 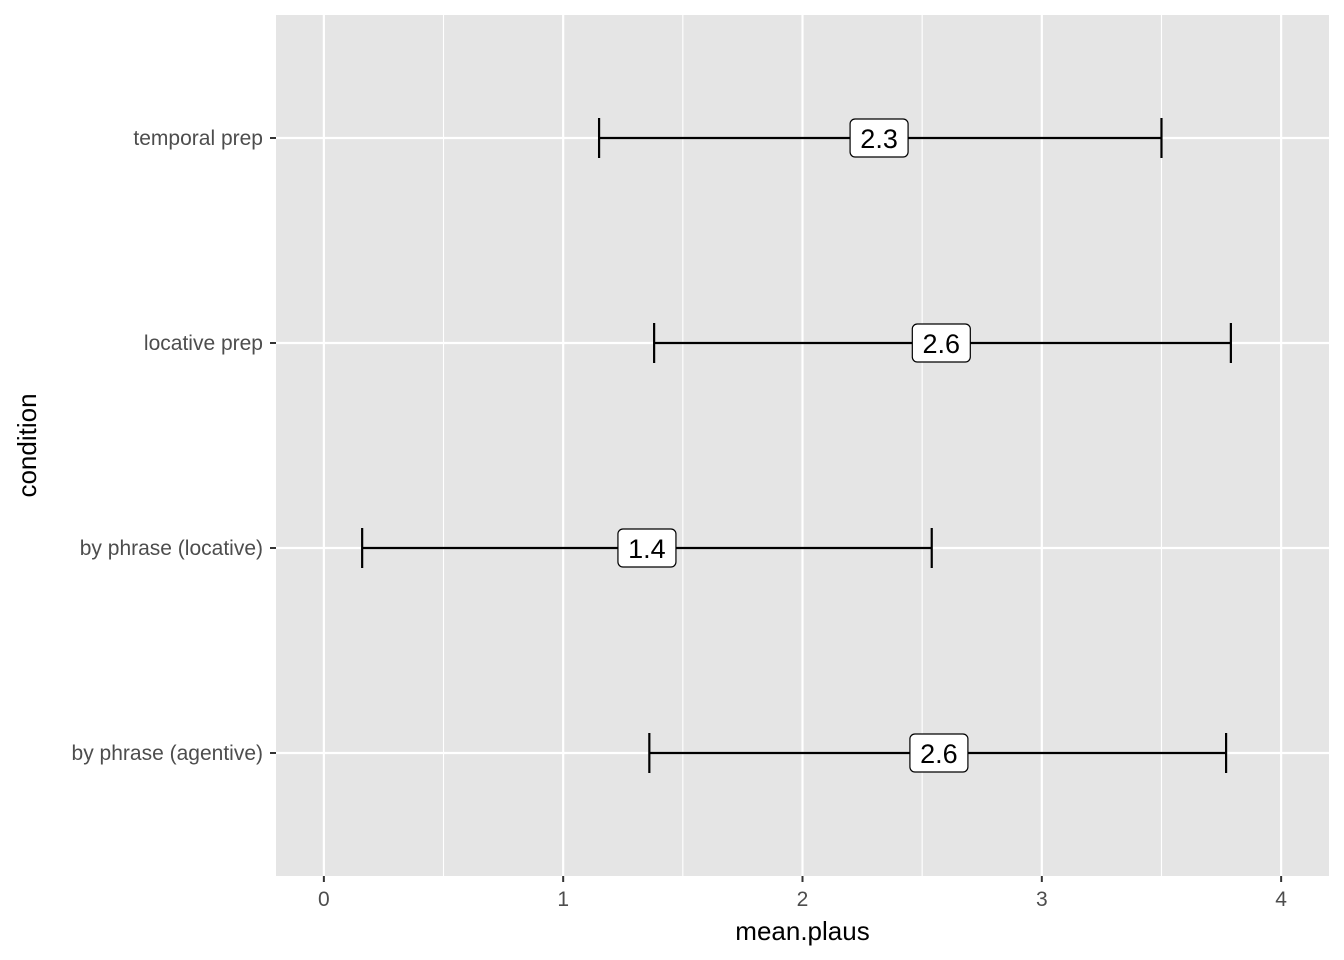 I want to click on x-tick-label: 2, so click(x=803, y=899).